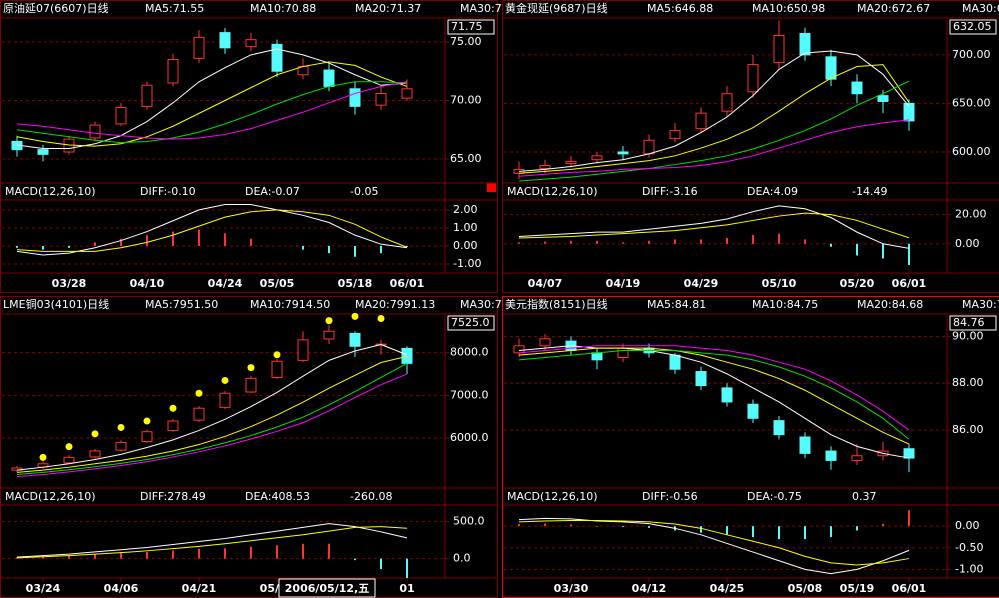 Image resolution: width=999 pixels, height=598 pixels. I want to click on y-tick-label: 90.00, so click(968, 335).